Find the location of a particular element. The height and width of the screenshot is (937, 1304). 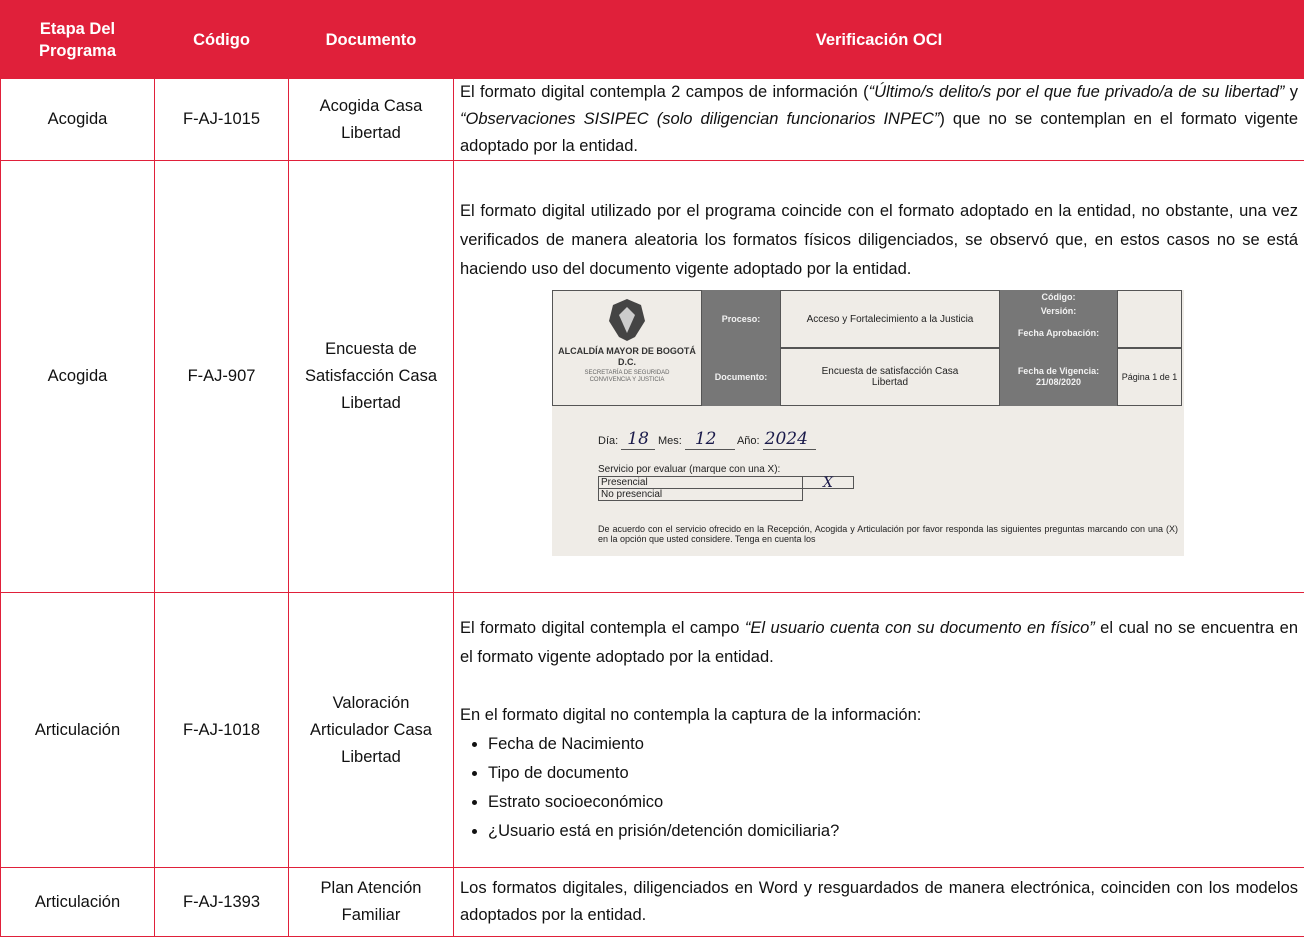

date-line: Día: 18 Mes: 12 Año: 2024 is located at coordinates (707, 440).